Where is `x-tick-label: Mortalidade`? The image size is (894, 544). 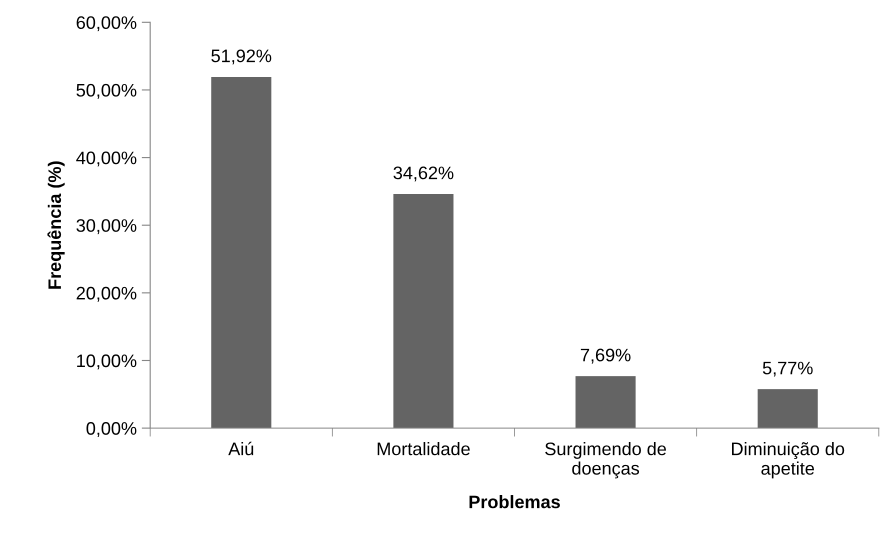 x-tick-label: Mortalidade is located at coordinates (424, 449).